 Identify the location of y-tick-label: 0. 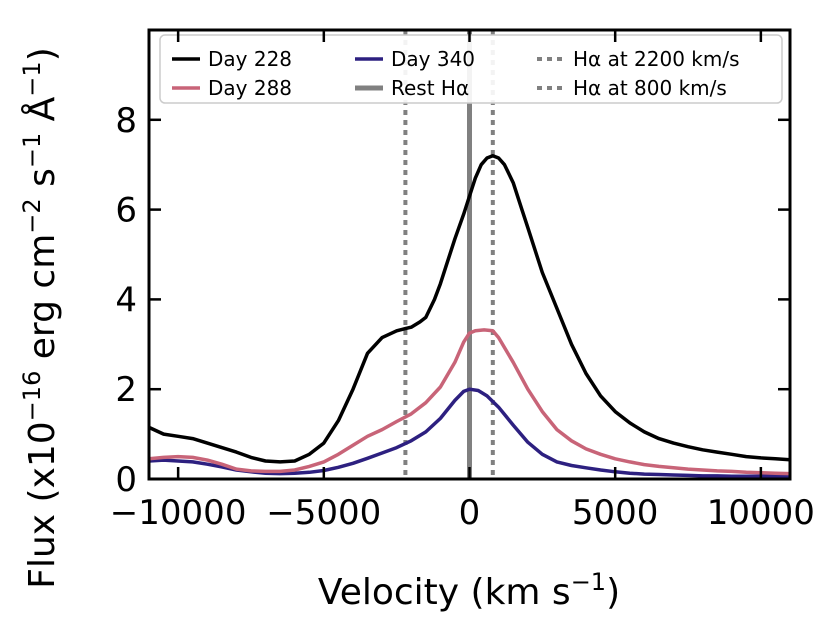
(126, 480).